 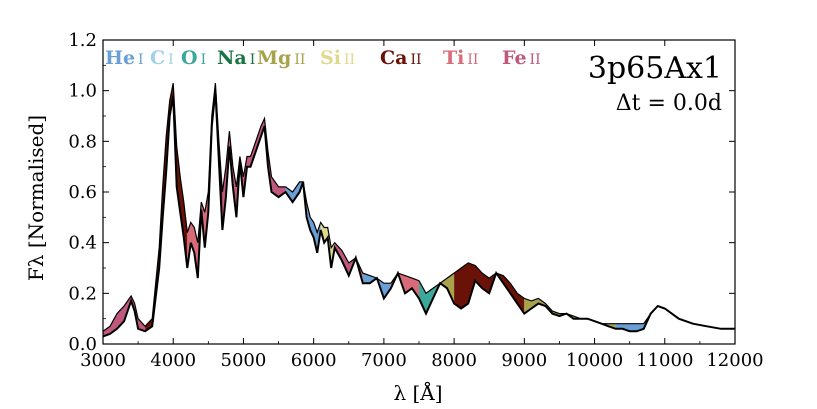 I want to click on x-tick-label: 7000, so click(x=384, y=360).